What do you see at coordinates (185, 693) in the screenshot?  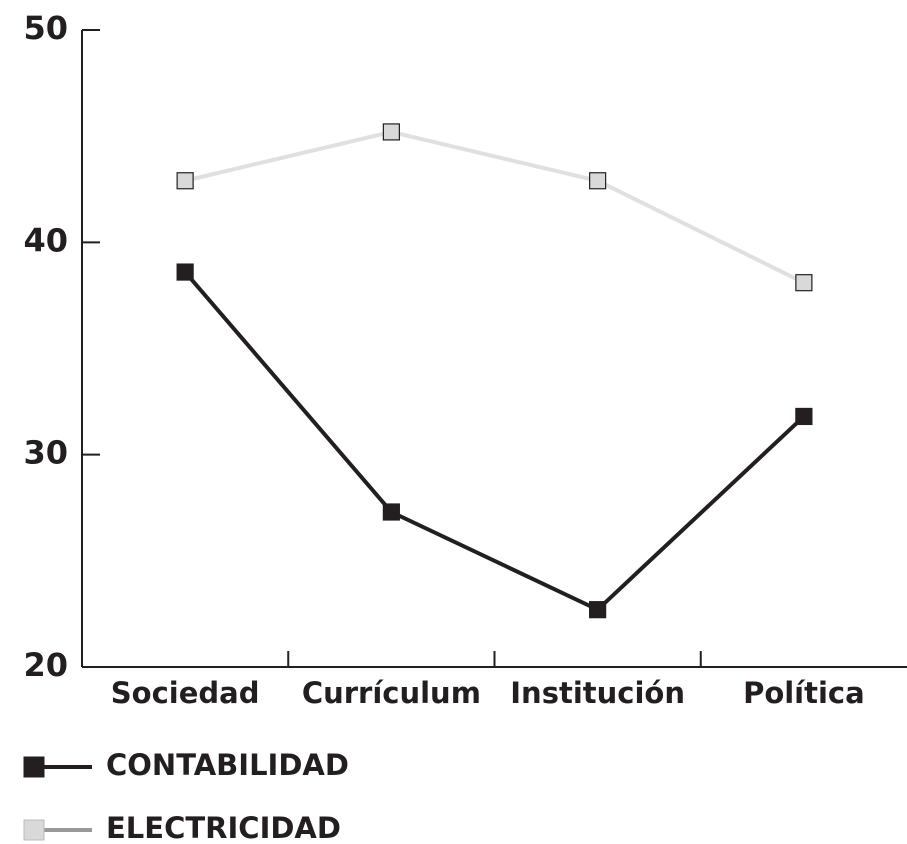 I see `x-tick-label: Sociedad` at bounding box center [185, 693].